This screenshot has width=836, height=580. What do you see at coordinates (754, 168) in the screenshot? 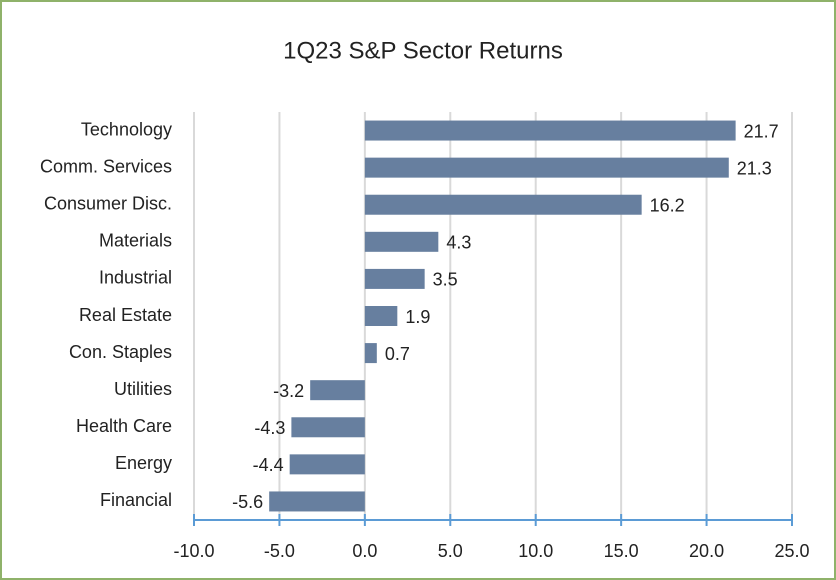
I see `data-label: 21.3` at bounding box center [754, 168].